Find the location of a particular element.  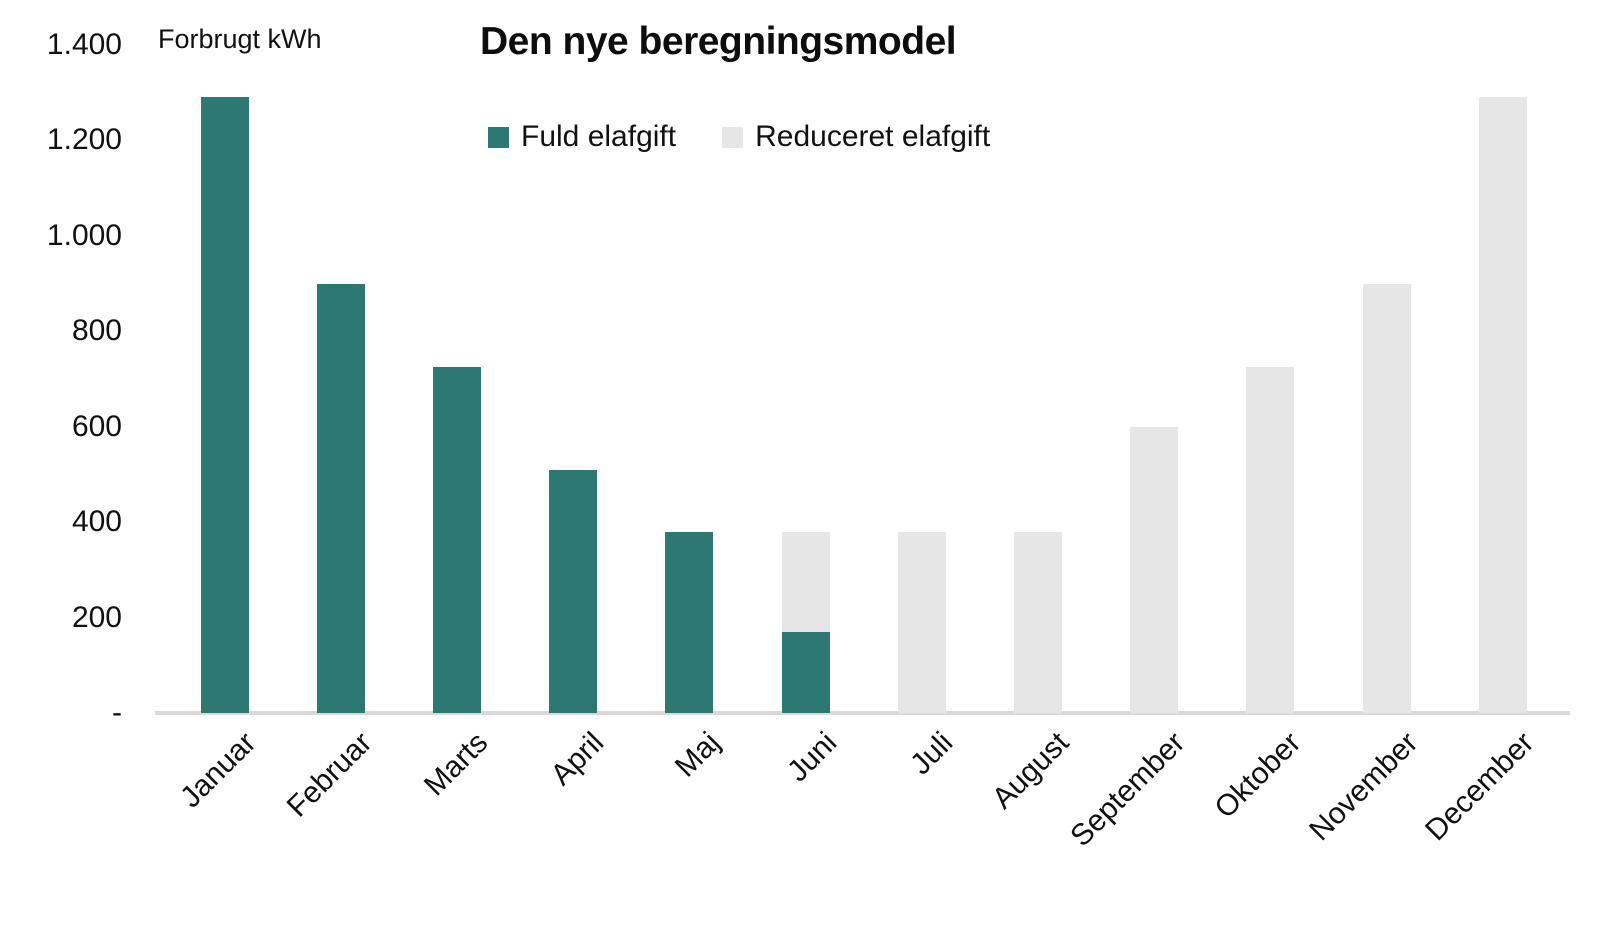

bar-oktober-reduceret-elafgift is located at coordinates (1270, 540).